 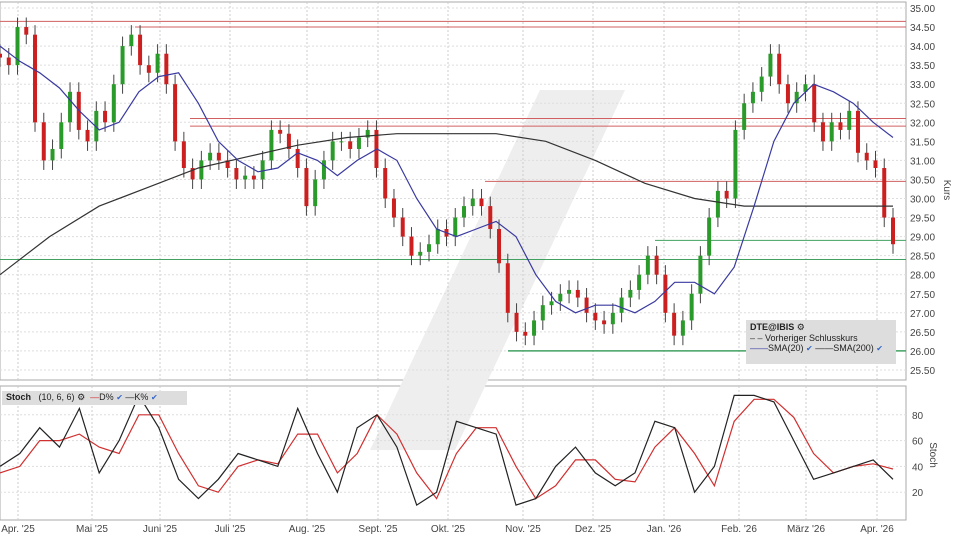 I want to click on y-axis-label: Kurs, so click(x=946, y=190).